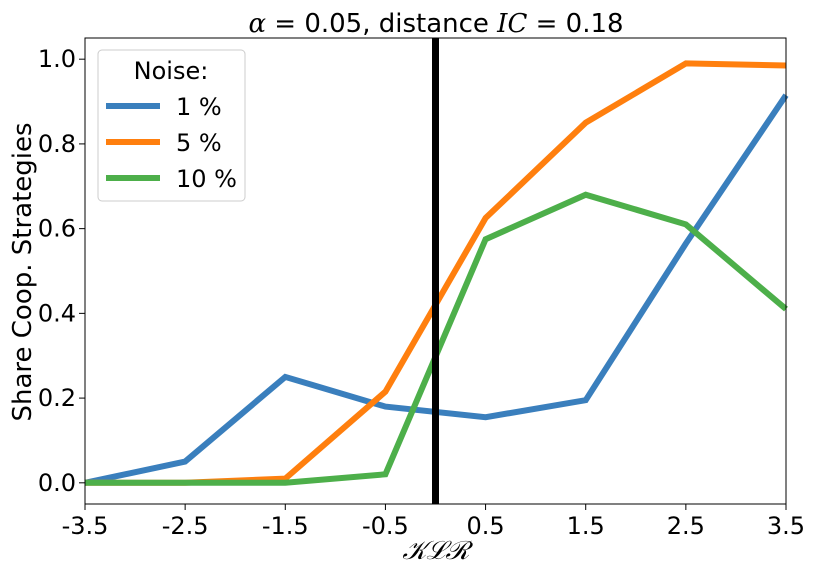 The width and height of the screenshot is (815, 576). I want to click on x-axis-label: 𝒦ℒℛ, so click(437, 551).